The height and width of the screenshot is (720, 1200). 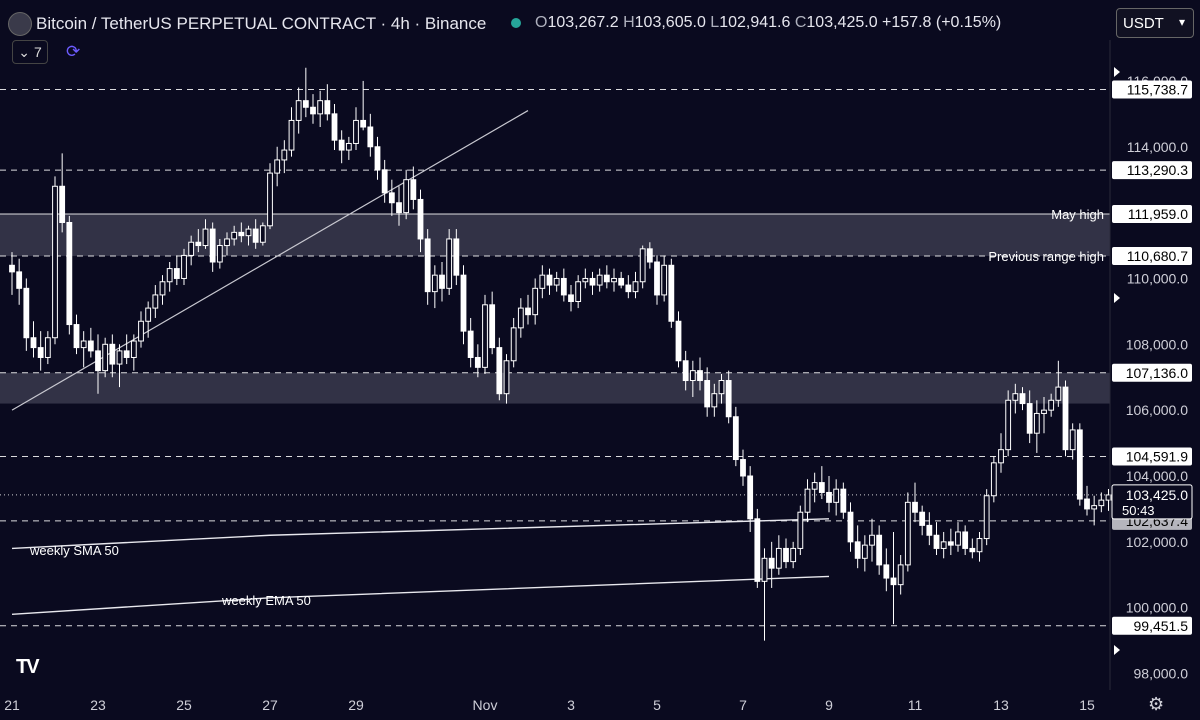 I want to click on indicator-count: 7, so click(x=37, y=52).